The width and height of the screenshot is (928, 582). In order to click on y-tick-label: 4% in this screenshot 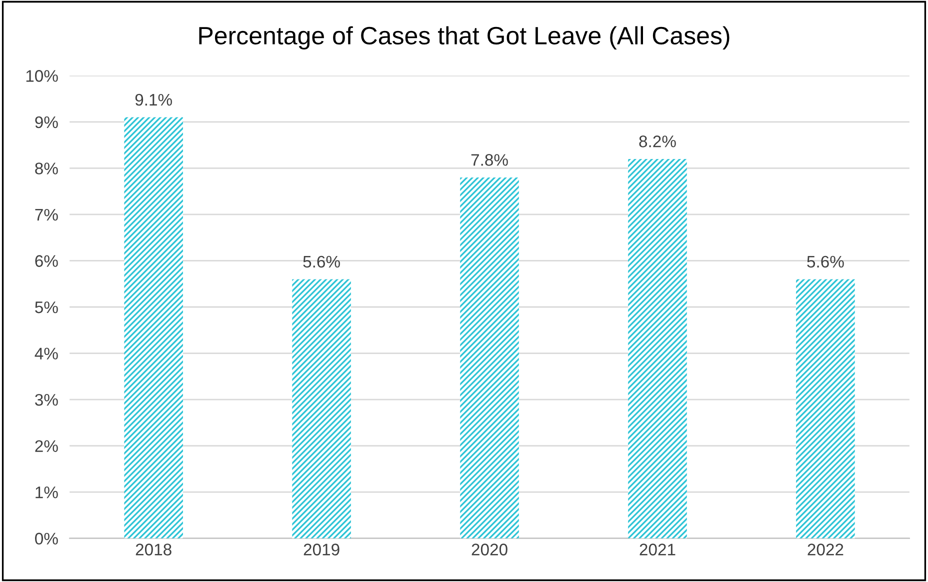, I will do `click(46, 354)`.